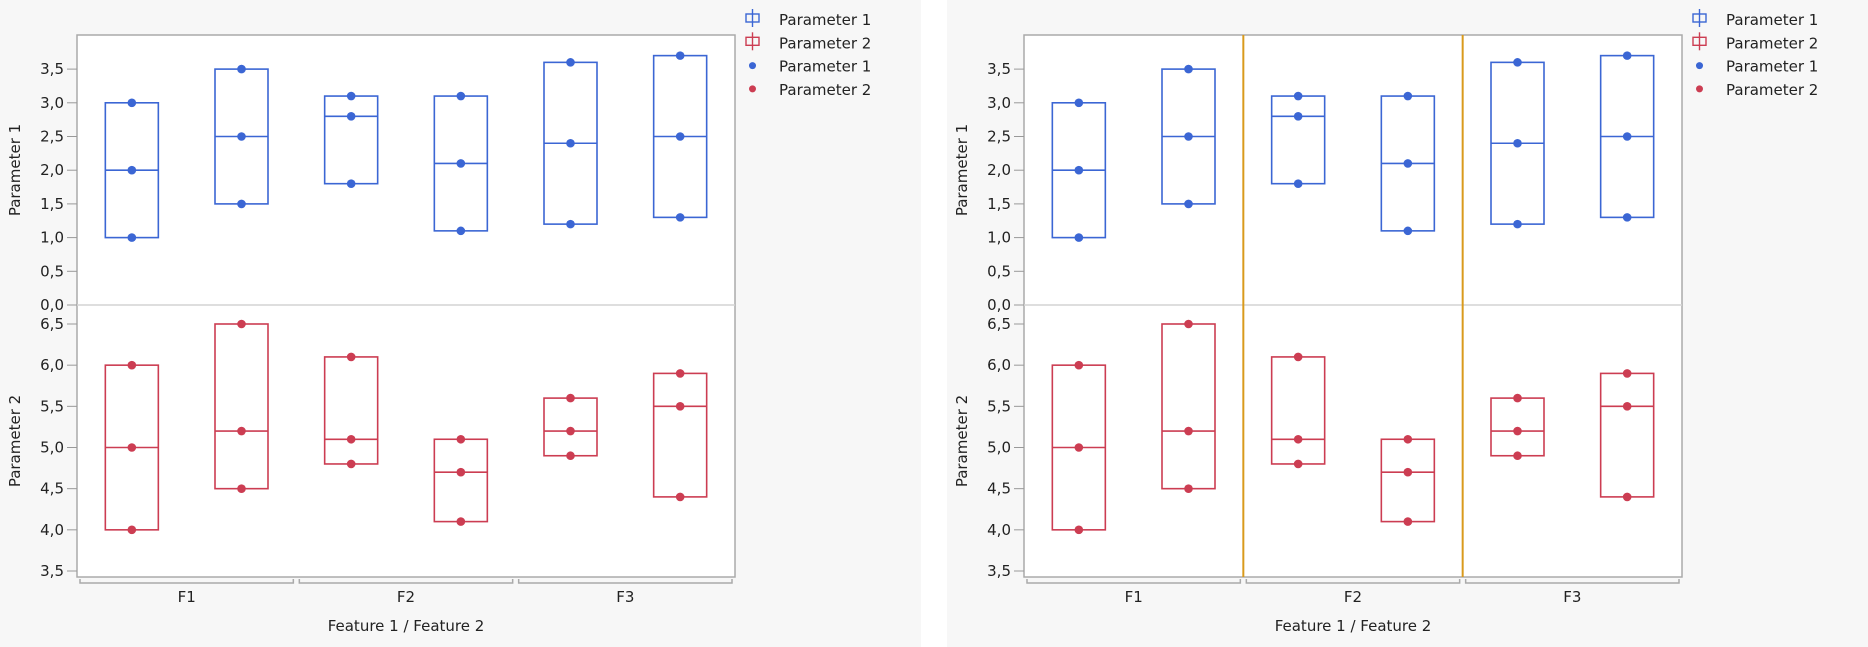 This screenshot has width=1868, height=647. Describe the element at coordinates (999, 489) in the screenshot. I see `y-tick-label: 4,5` at that location.